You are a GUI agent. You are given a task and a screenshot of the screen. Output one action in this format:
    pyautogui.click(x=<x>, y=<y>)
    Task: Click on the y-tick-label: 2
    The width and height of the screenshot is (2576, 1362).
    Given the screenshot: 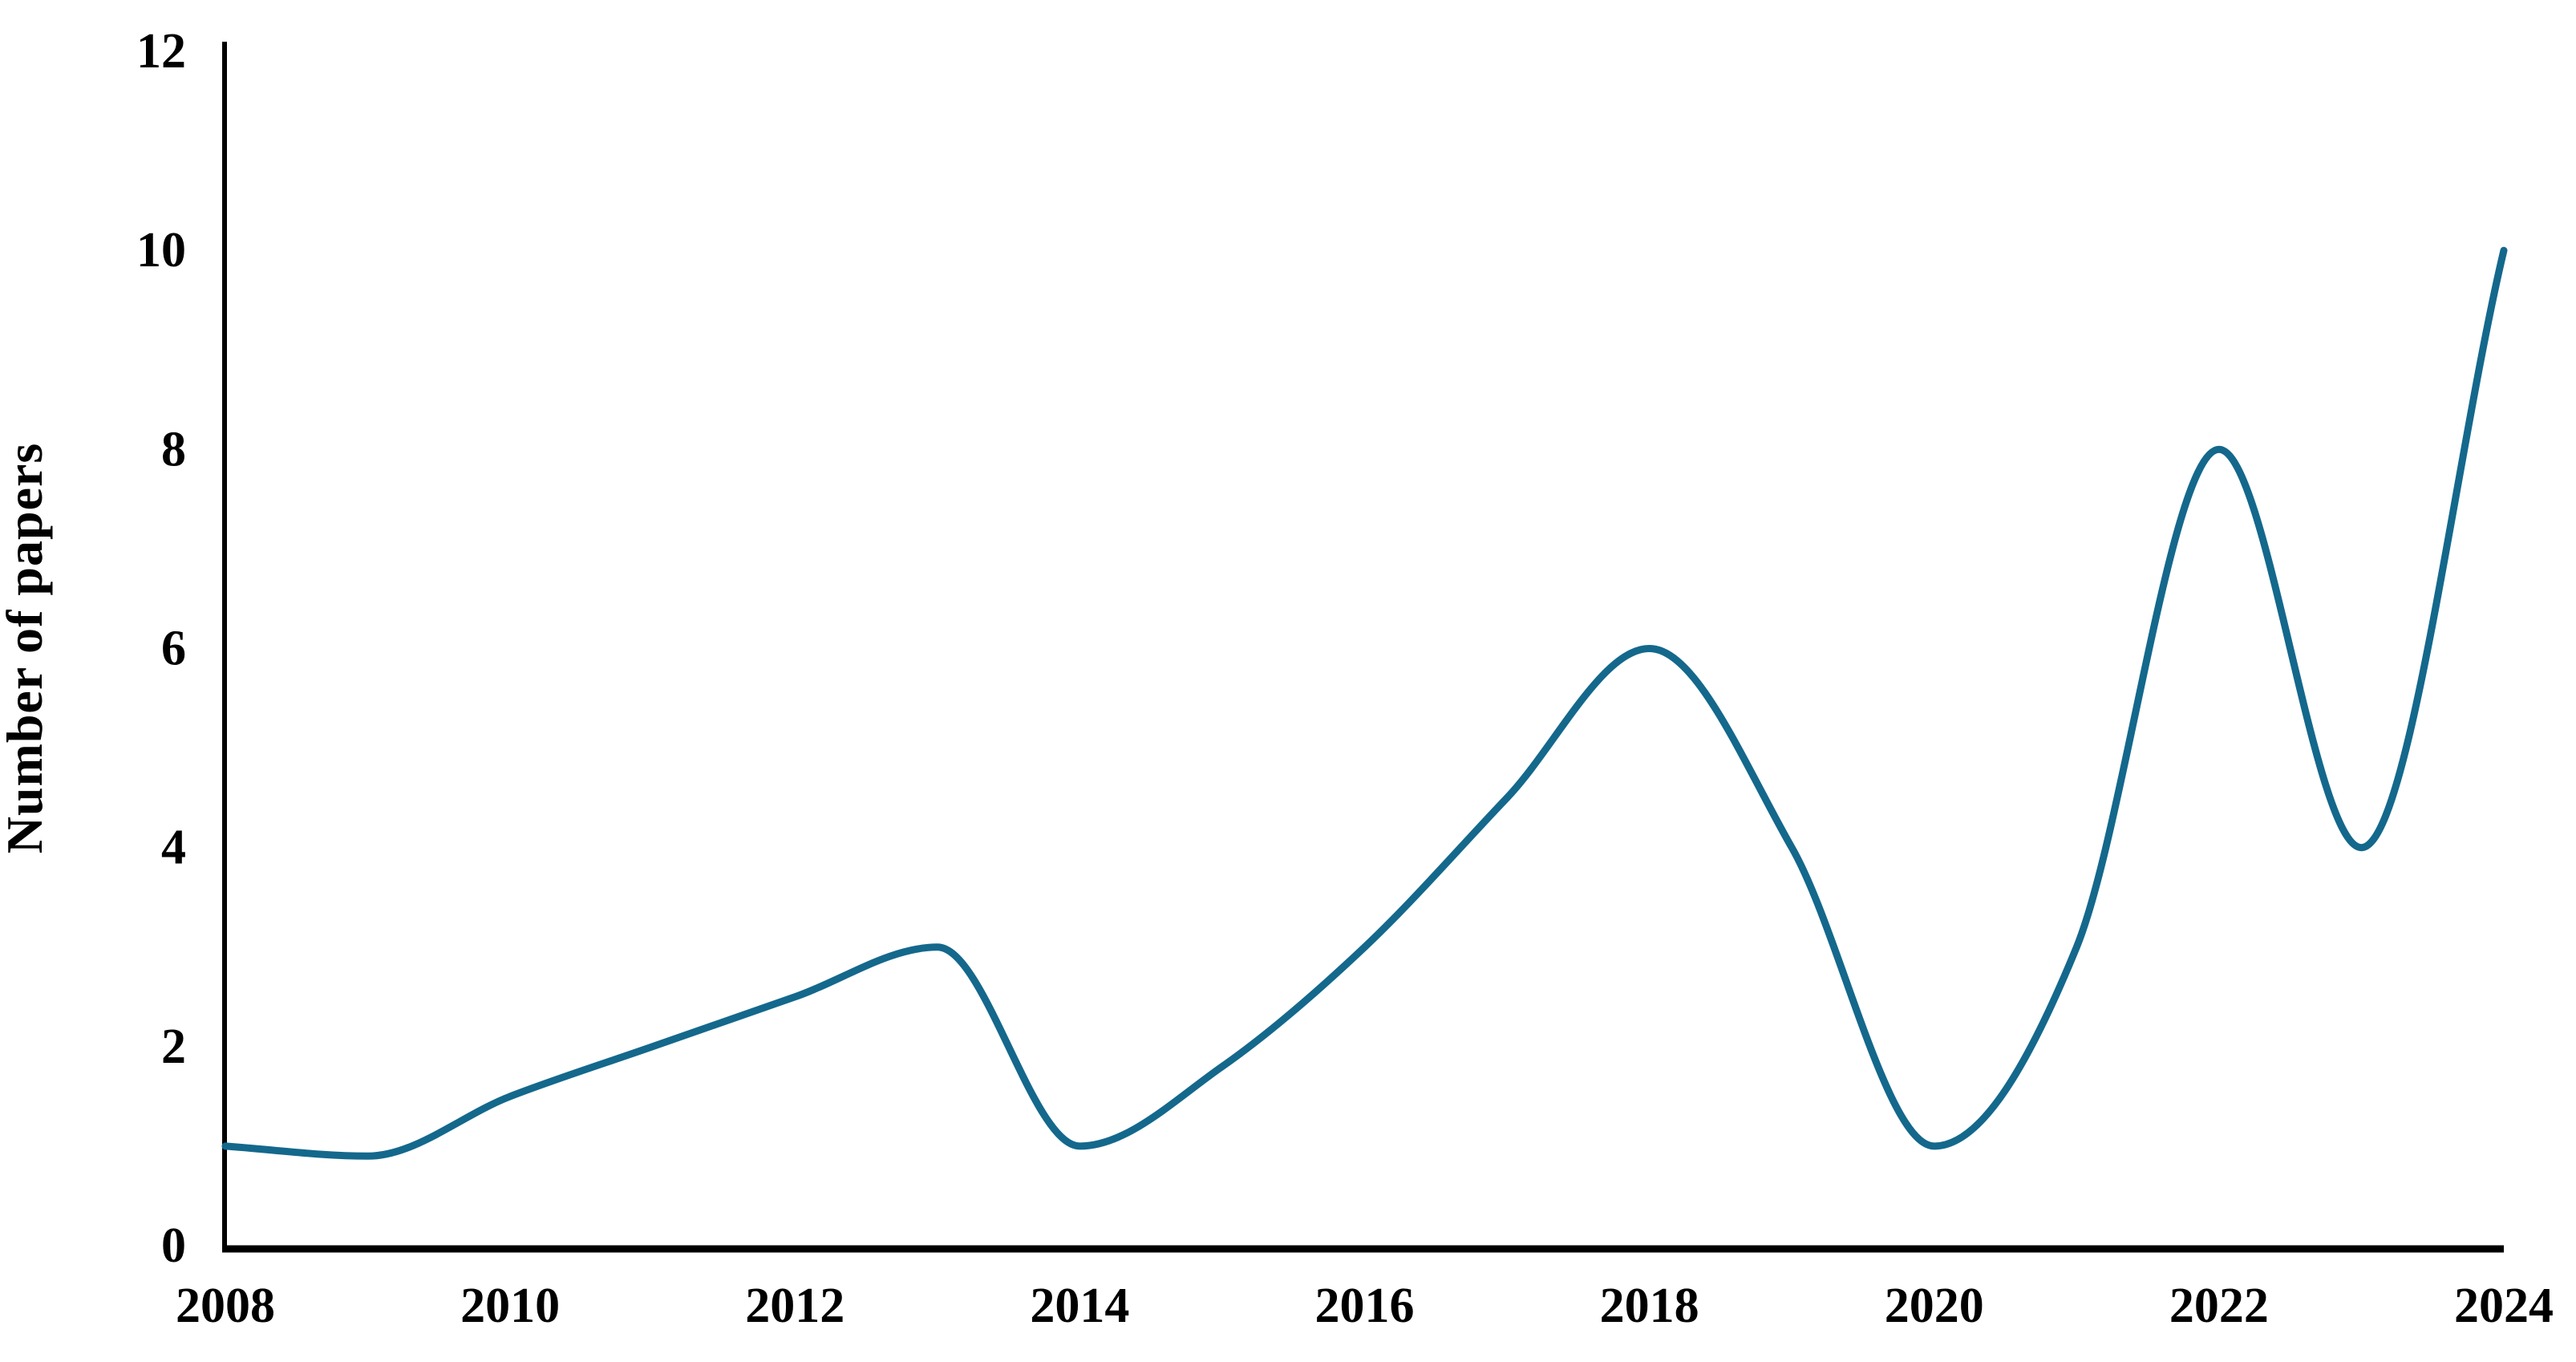 What is the action you would take?
    pyautogui.click(x=173, y=1046)
    